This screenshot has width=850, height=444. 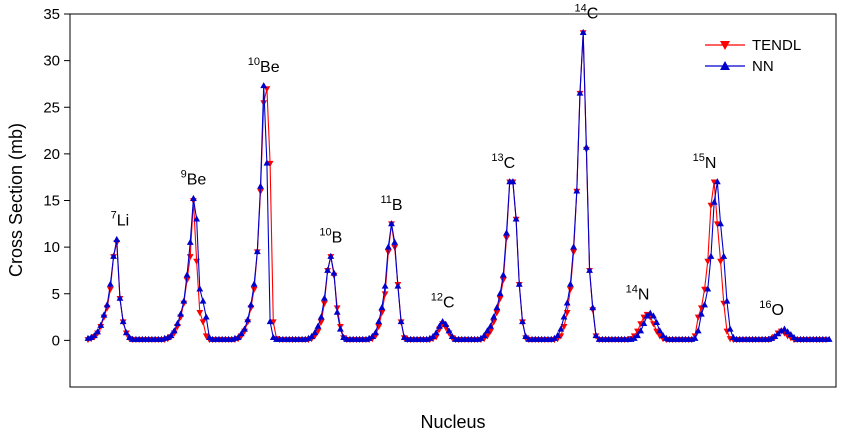 What do you see at coordinates (580, 9) in the screenshot?
I see `peak-label-mass: 14` at bounding box center [580, 9].